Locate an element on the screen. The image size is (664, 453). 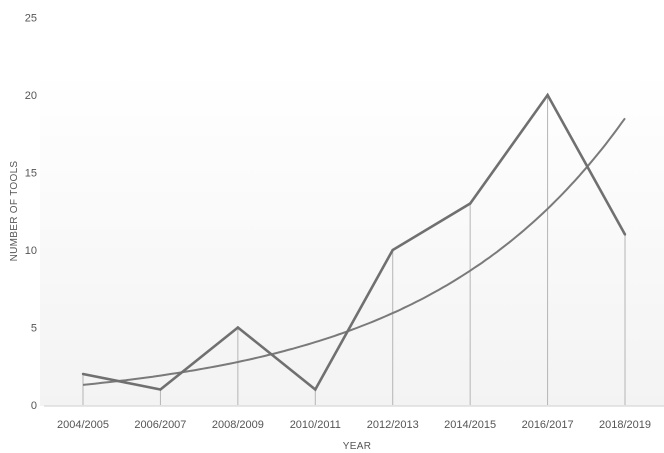
x-tick-label: 2016/2017 is located at coordinates (548, 425).